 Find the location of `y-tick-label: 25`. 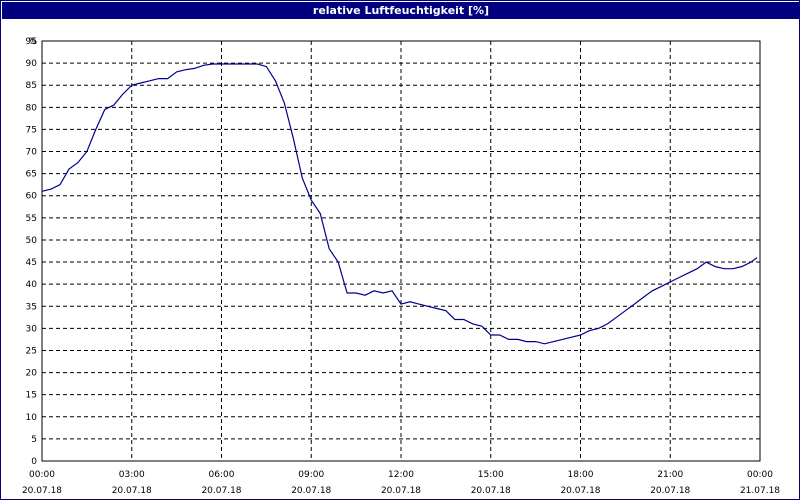

y-tick-label: 25 is located at coordinates (31, 351).